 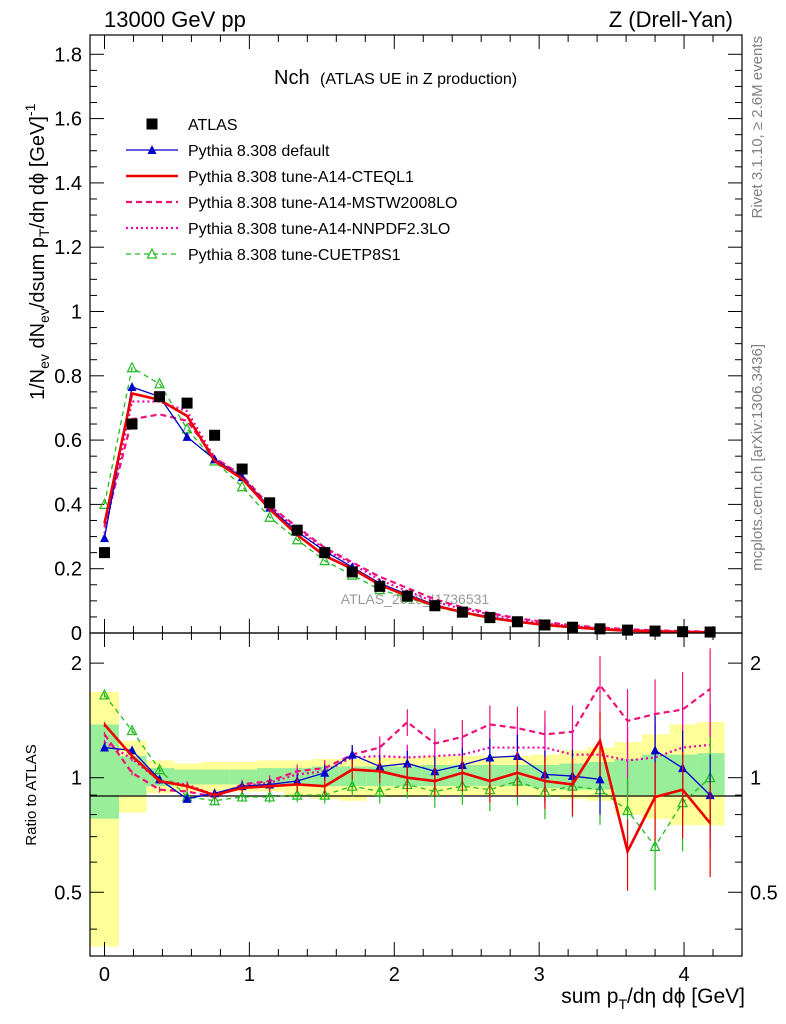 I want to click on legend-item-cteql1: Pythia 8.308 tune-A14-CTEQL1, so click(x=270, y=177).